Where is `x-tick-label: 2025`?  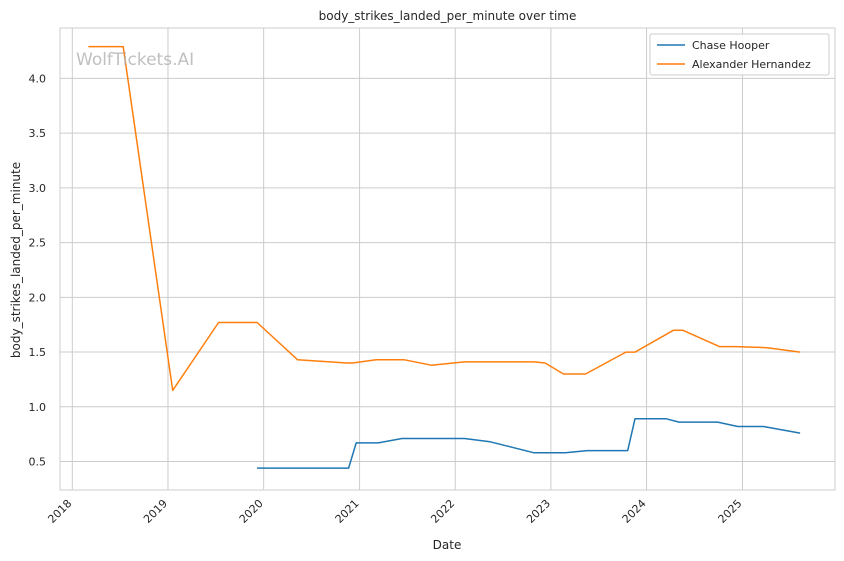 x-tick-label: 2025 is located at coordinates (730, 511).